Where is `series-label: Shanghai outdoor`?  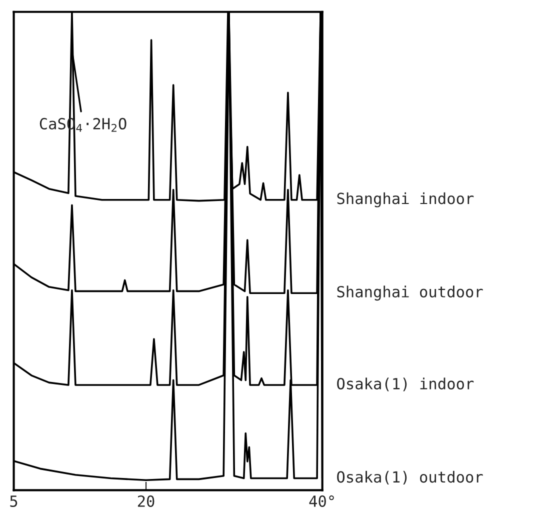 series-label: Shanghai outdoor is located at coordinates (410, 293).